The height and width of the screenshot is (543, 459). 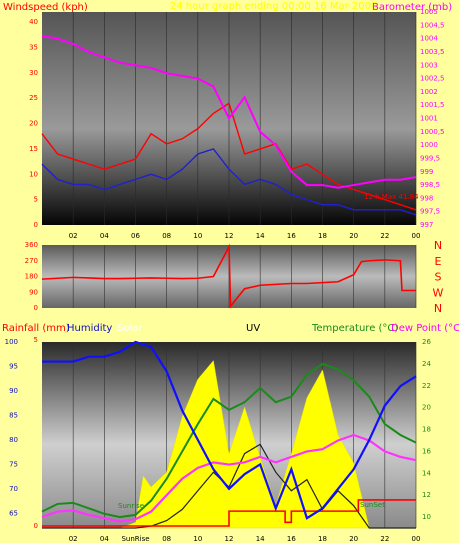 I want to click on barometer-tick: 998,5, so click(x=430, y=185).